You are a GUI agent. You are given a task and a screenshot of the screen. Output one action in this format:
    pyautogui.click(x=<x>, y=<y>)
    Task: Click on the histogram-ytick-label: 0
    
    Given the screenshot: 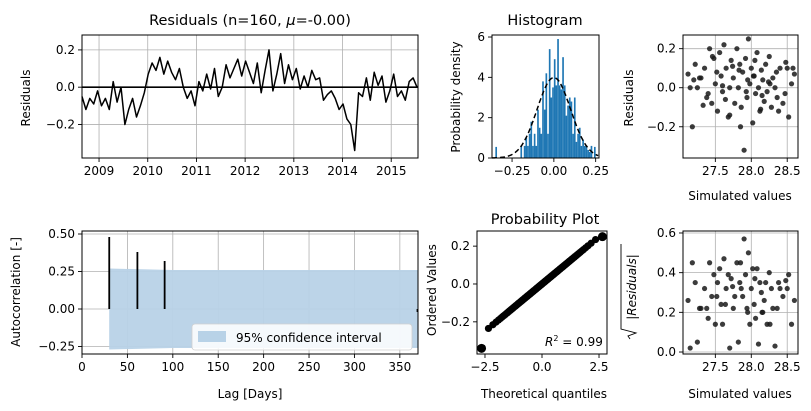 What is the action you would take?
    pyautogui.click(x=481, y=158)
    